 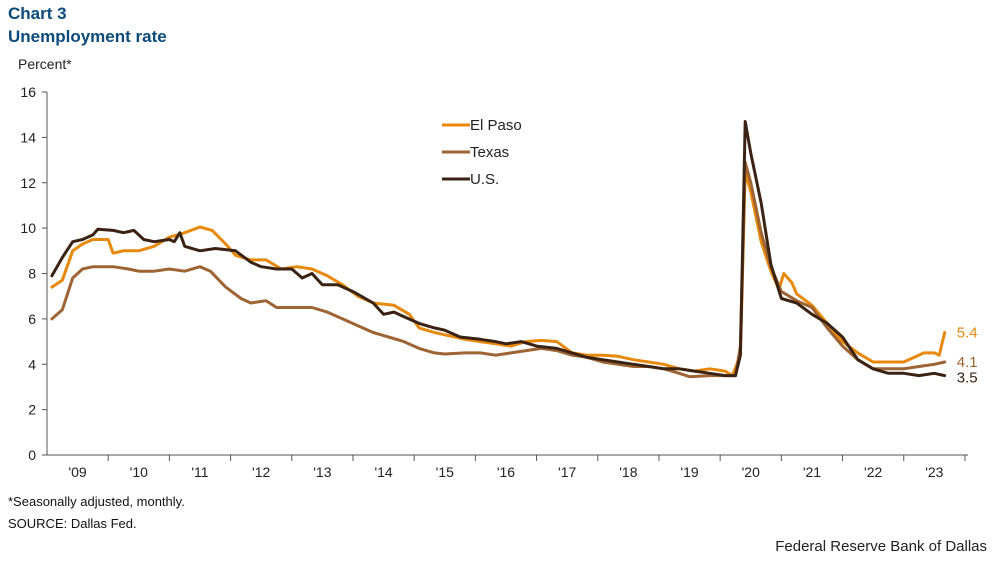 I want to click on y-tick-label: 10, so click(x=28, y=228).